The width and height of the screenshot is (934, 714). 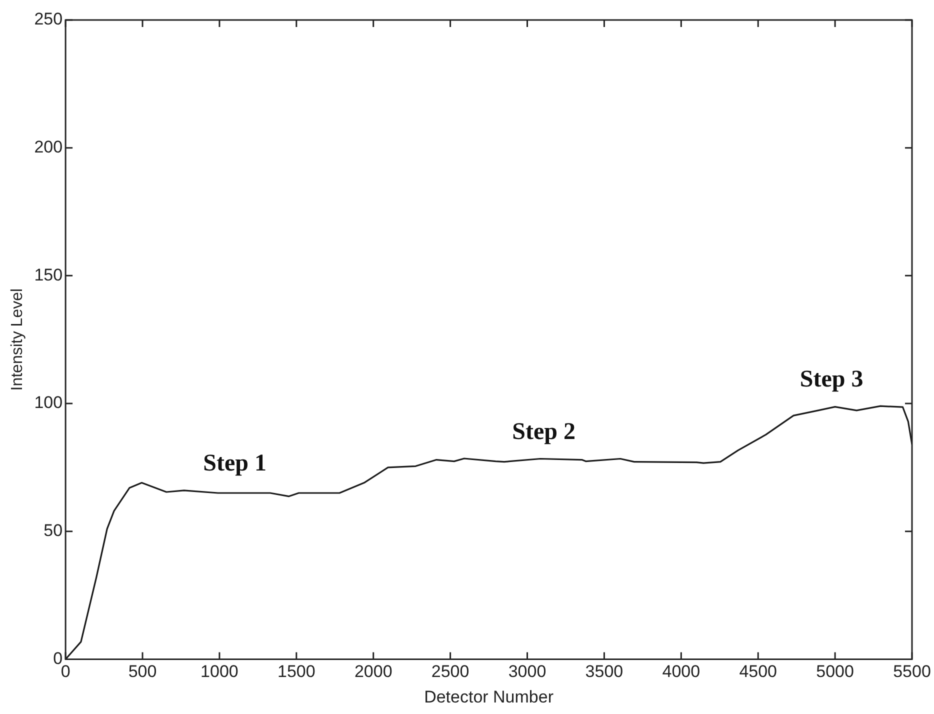 What do you see at coordinates (450, 672) in the screenshot?
I see `x-tick-label: 2500` at bounding box center [450, 672].